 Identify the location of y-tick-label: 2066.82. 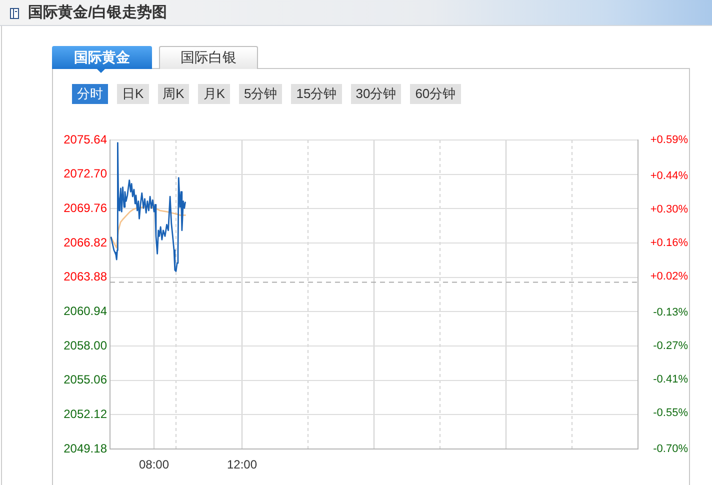
(86, 242).